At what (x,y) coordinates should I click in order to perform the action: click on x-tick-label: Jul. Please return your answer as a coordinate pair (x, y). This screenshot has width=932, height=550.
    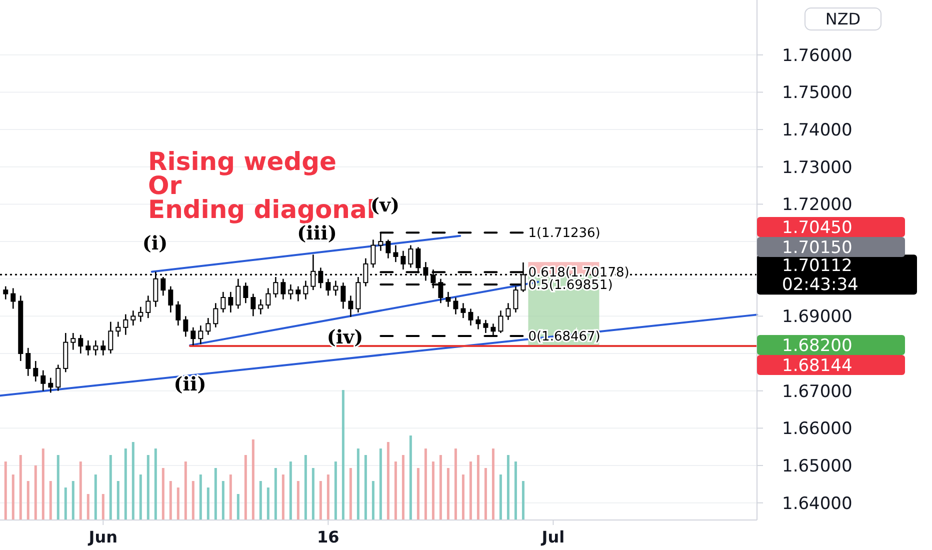
    Looking at the image, I should click on (552, 537).